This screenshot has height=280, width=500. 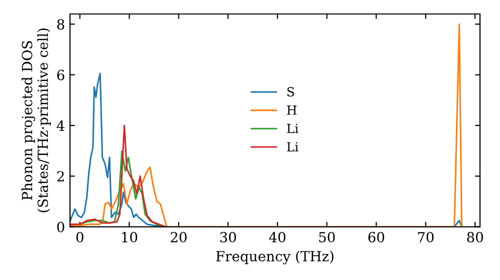 I want to click on x-tick-label: 30, so click(x=228, y=237).